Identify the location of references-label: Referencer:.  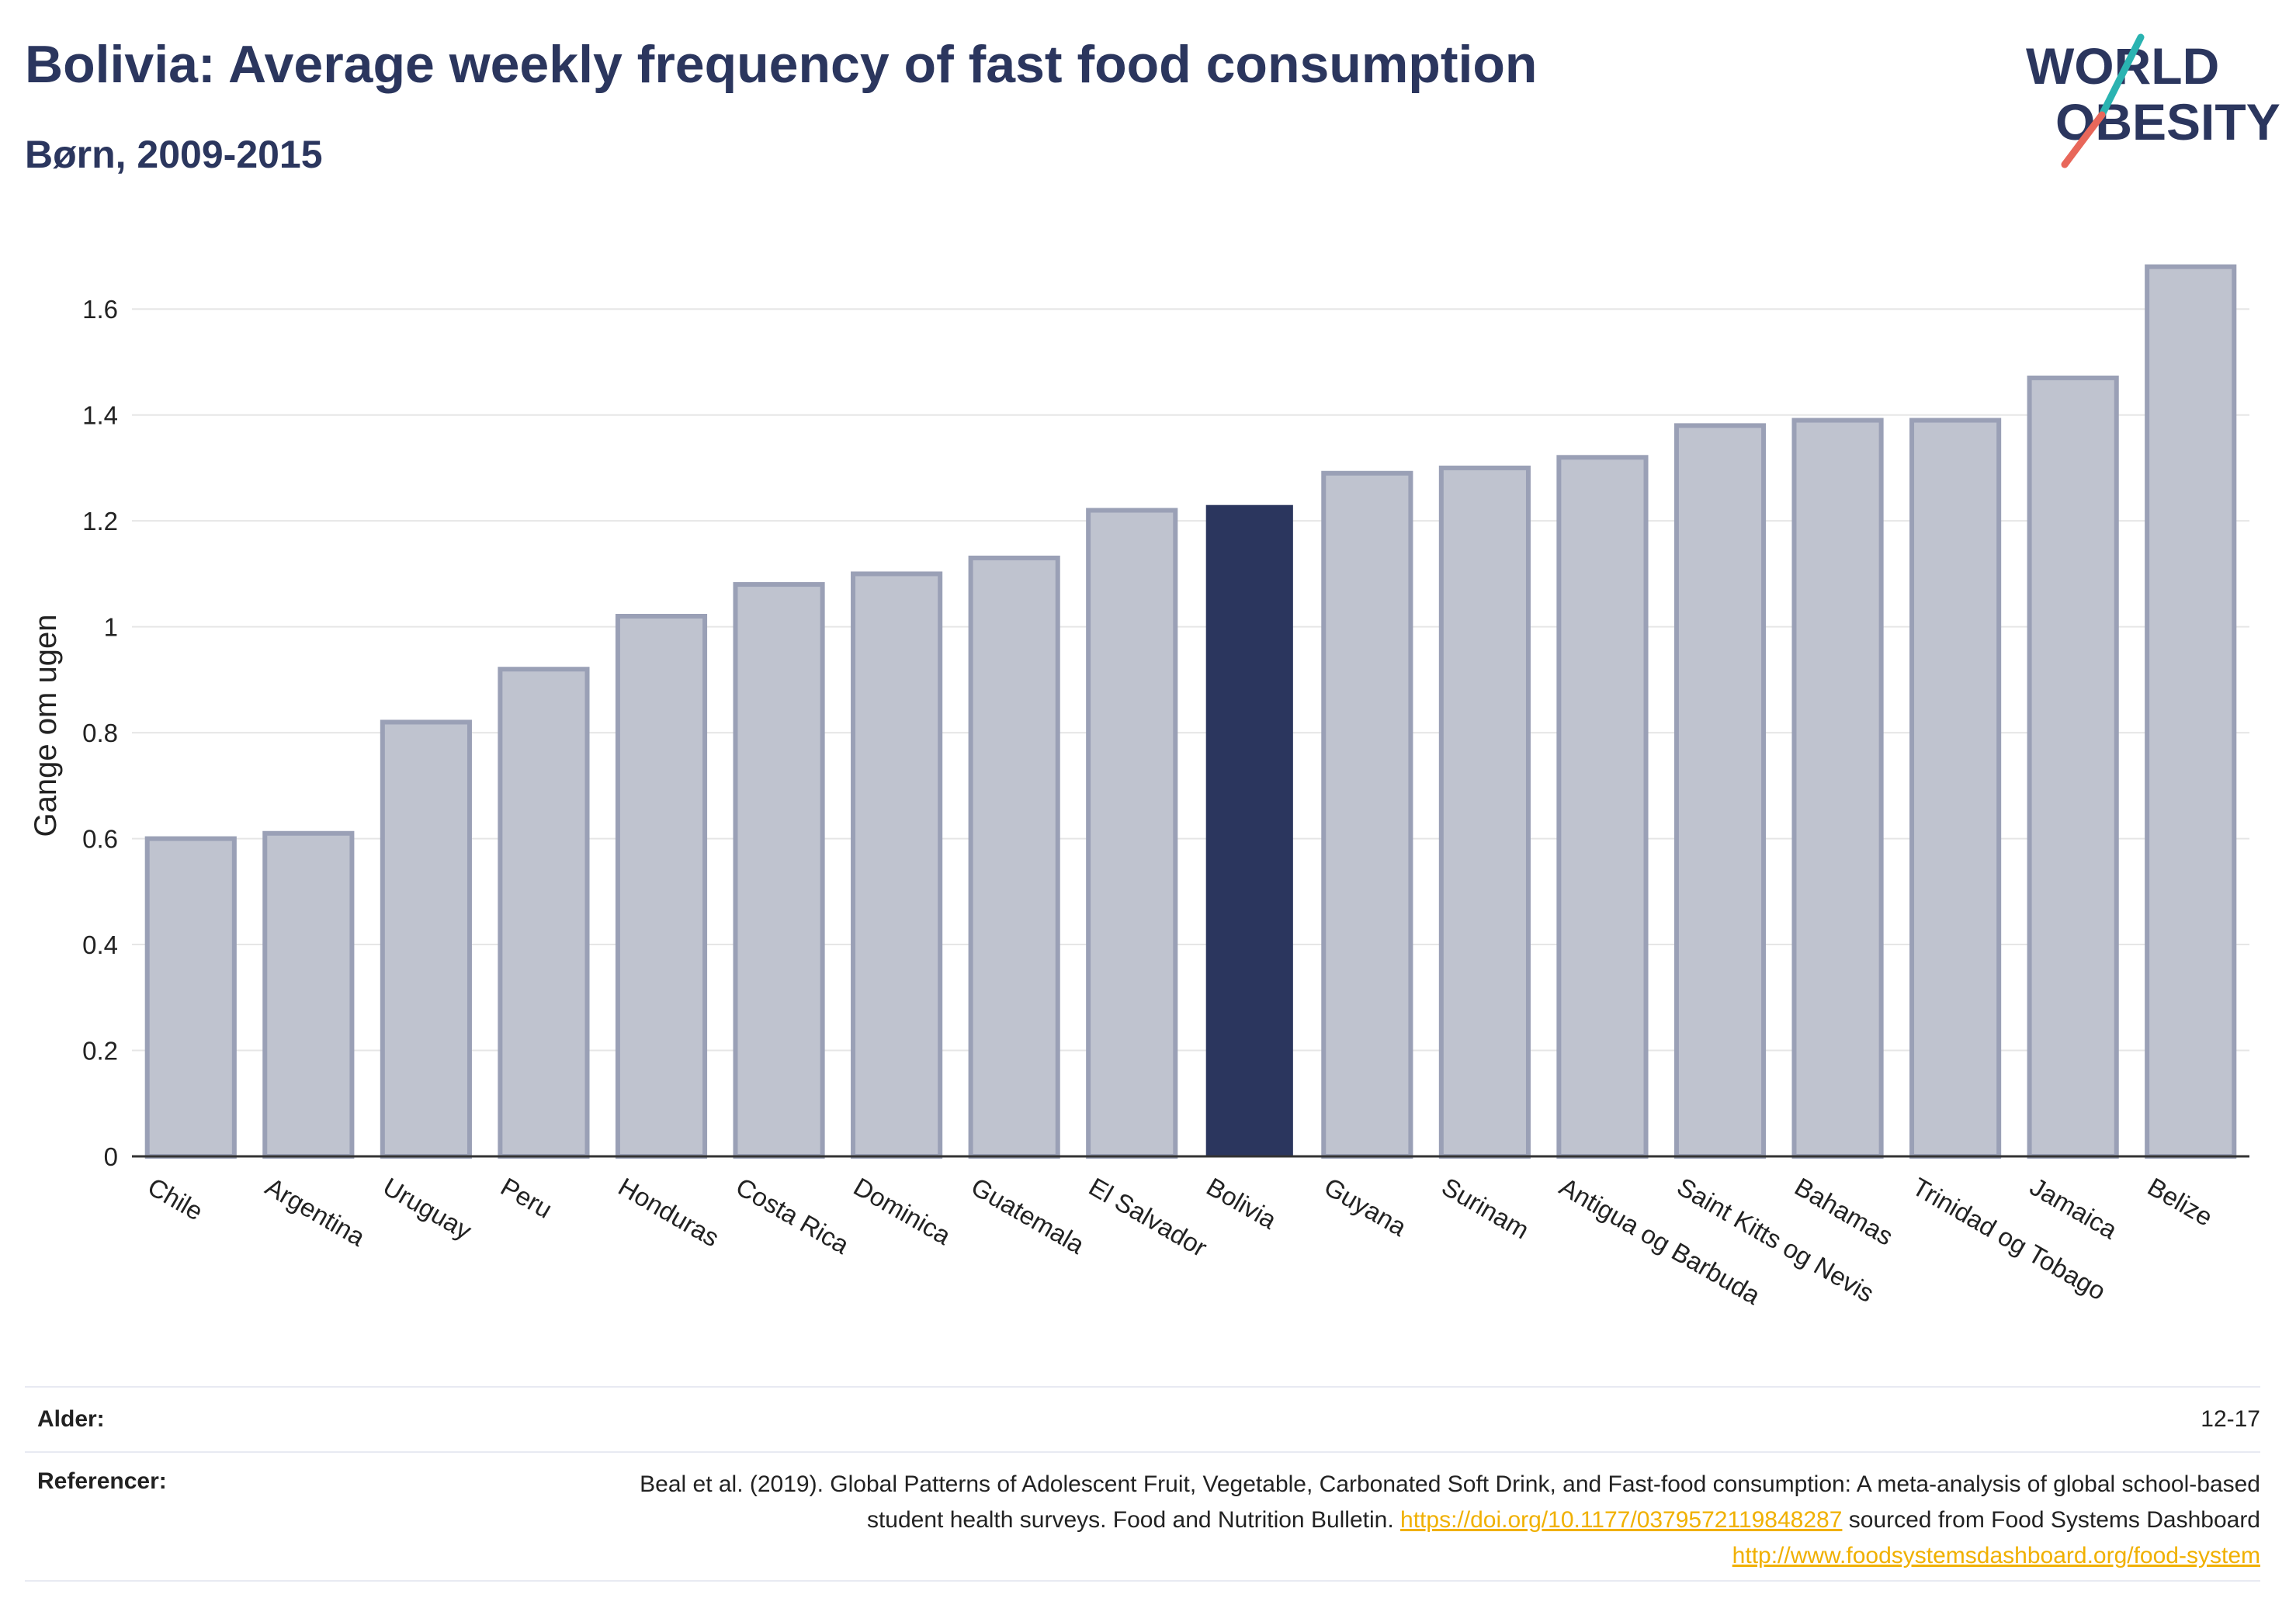
(102, 1481).